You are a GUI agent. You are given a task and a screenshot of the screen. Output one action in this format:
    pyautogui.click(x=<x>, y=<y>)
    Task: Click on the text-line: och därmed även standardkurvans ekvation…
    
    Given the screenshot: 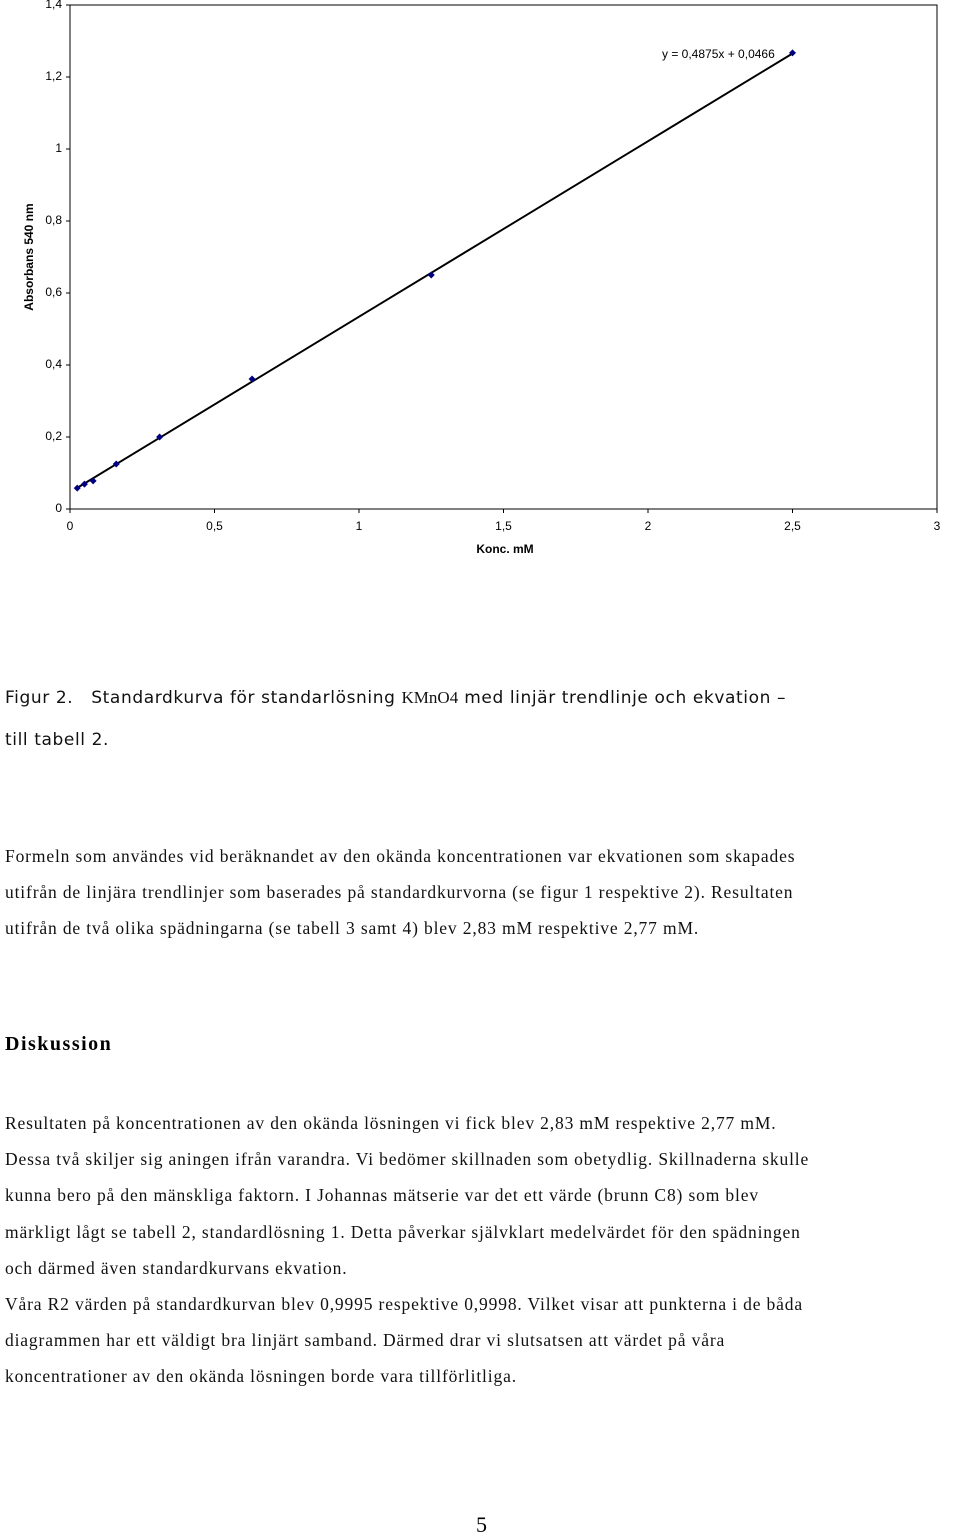 What is the action you would take?
    pyautogui.click(x=176, y=1267)
    